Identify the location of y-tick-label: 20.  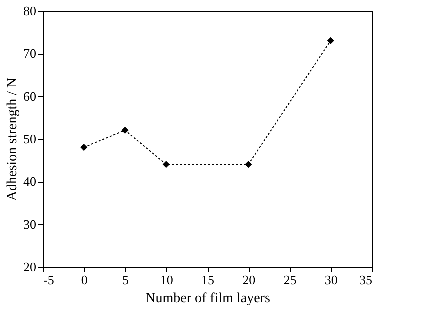
(30, 267).